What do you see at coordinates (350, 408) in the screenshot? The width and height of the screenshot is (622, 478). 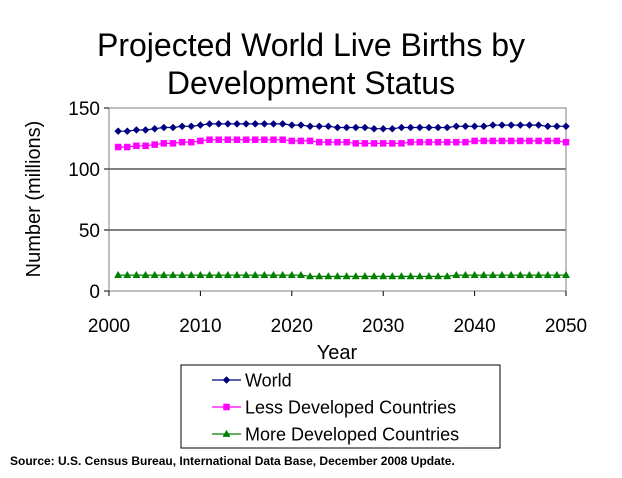 I see `legend-label-less-developed-countries: Less Developed Countries` at bounding box center [350, 408].